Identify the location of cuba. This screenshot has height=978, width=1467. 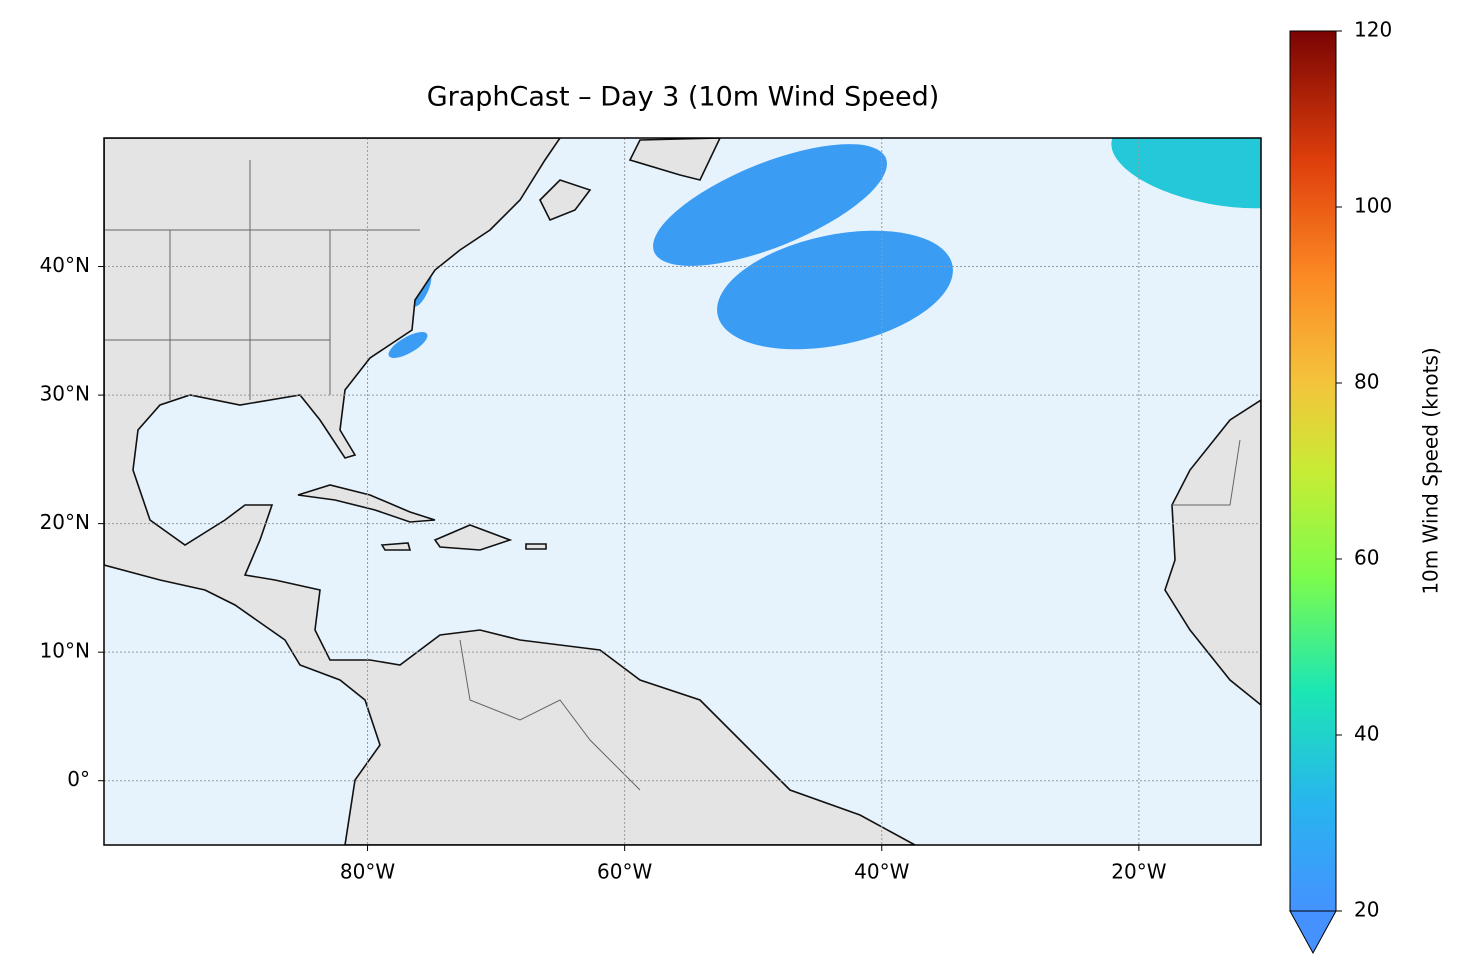
(366, 503).